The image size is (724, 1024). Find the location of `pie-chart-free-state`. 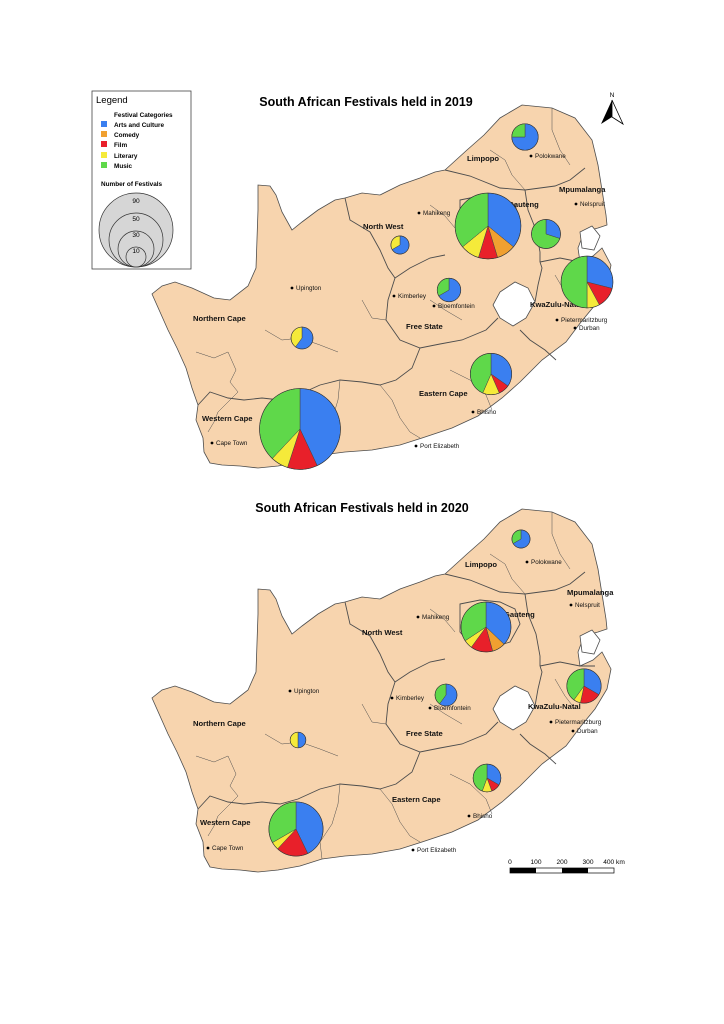

pie-chart-free-state is located at coordinates (446, 695).